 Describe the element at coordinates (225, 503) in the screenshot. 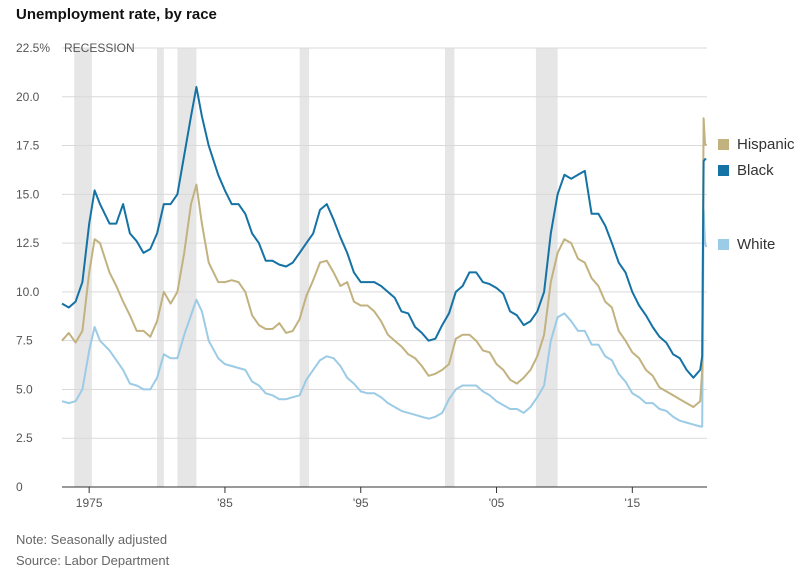

I see `x-tick-label: '85` at that location.